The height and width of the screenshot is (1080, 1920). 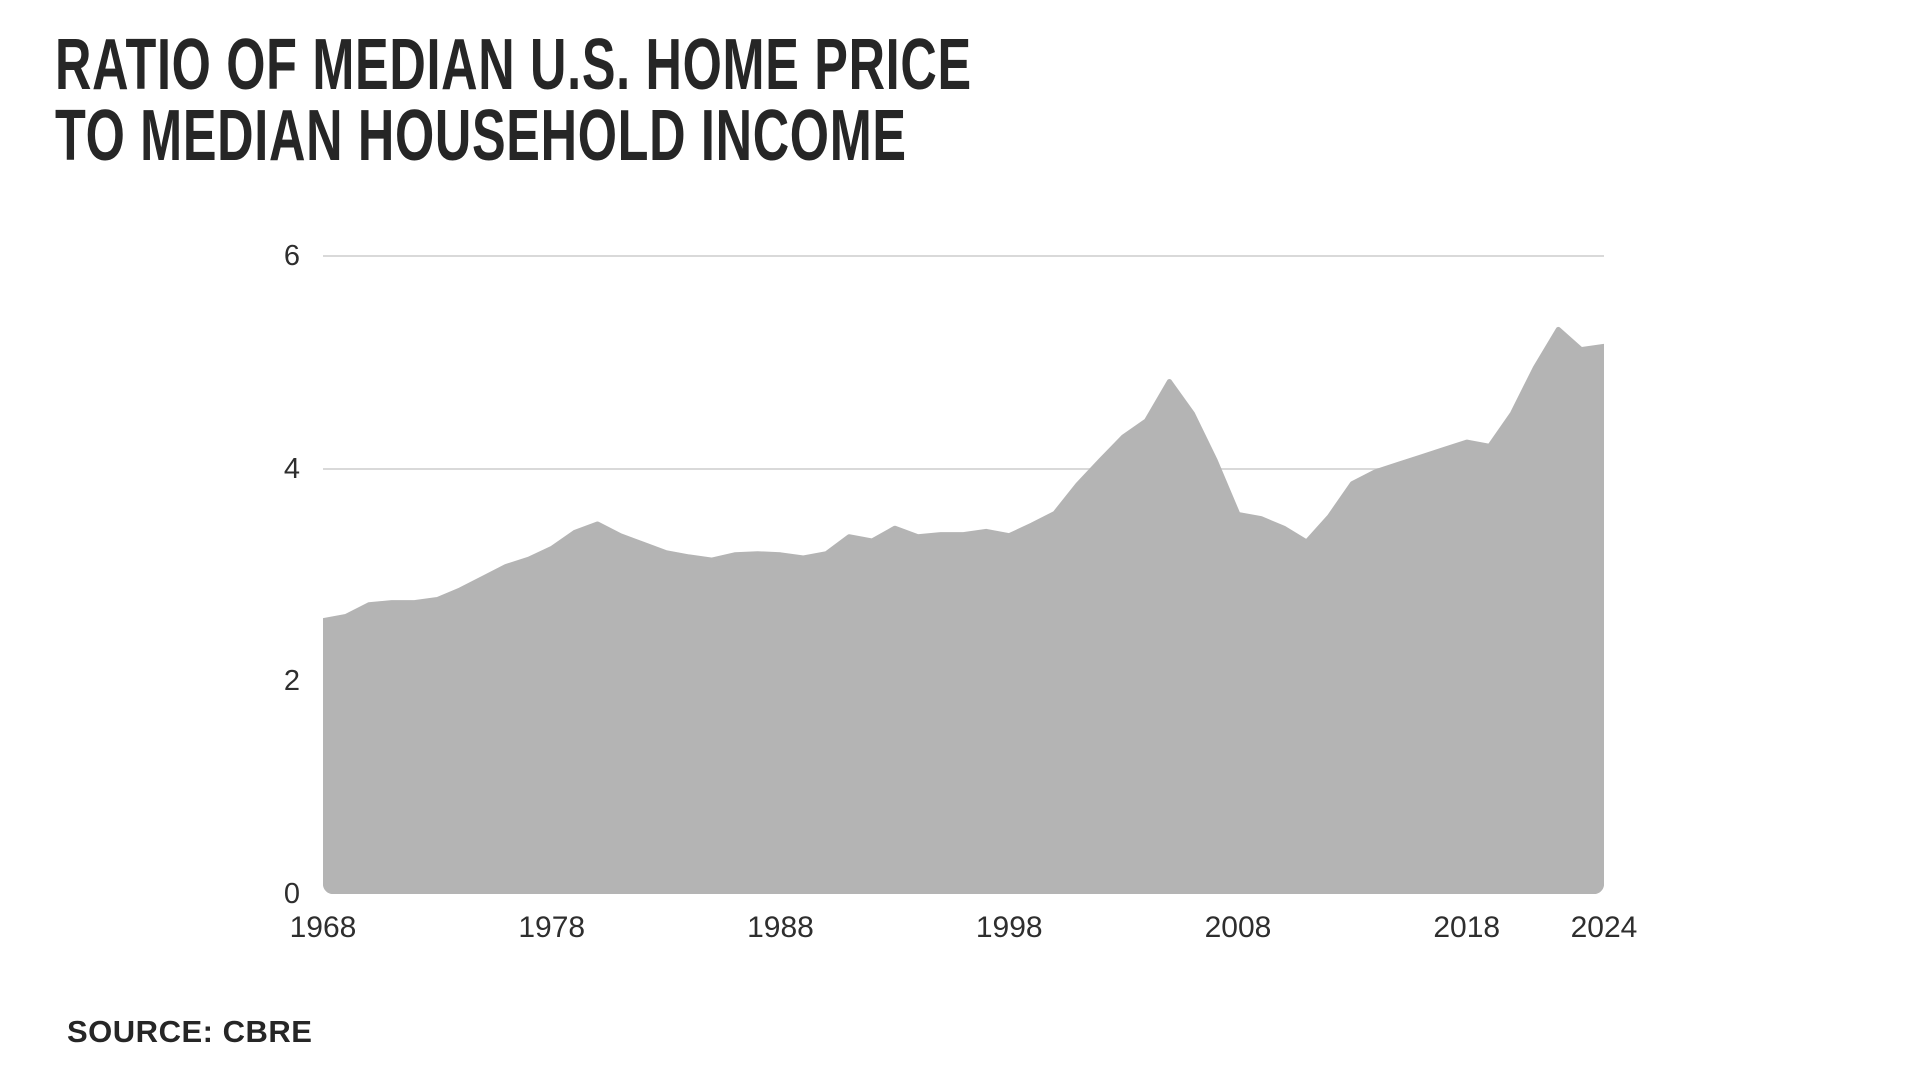 What do you see at coordinates (291, 894) in the screenshot?
I see `y-axis-label-0: 0` at bounding box center [291, 894].